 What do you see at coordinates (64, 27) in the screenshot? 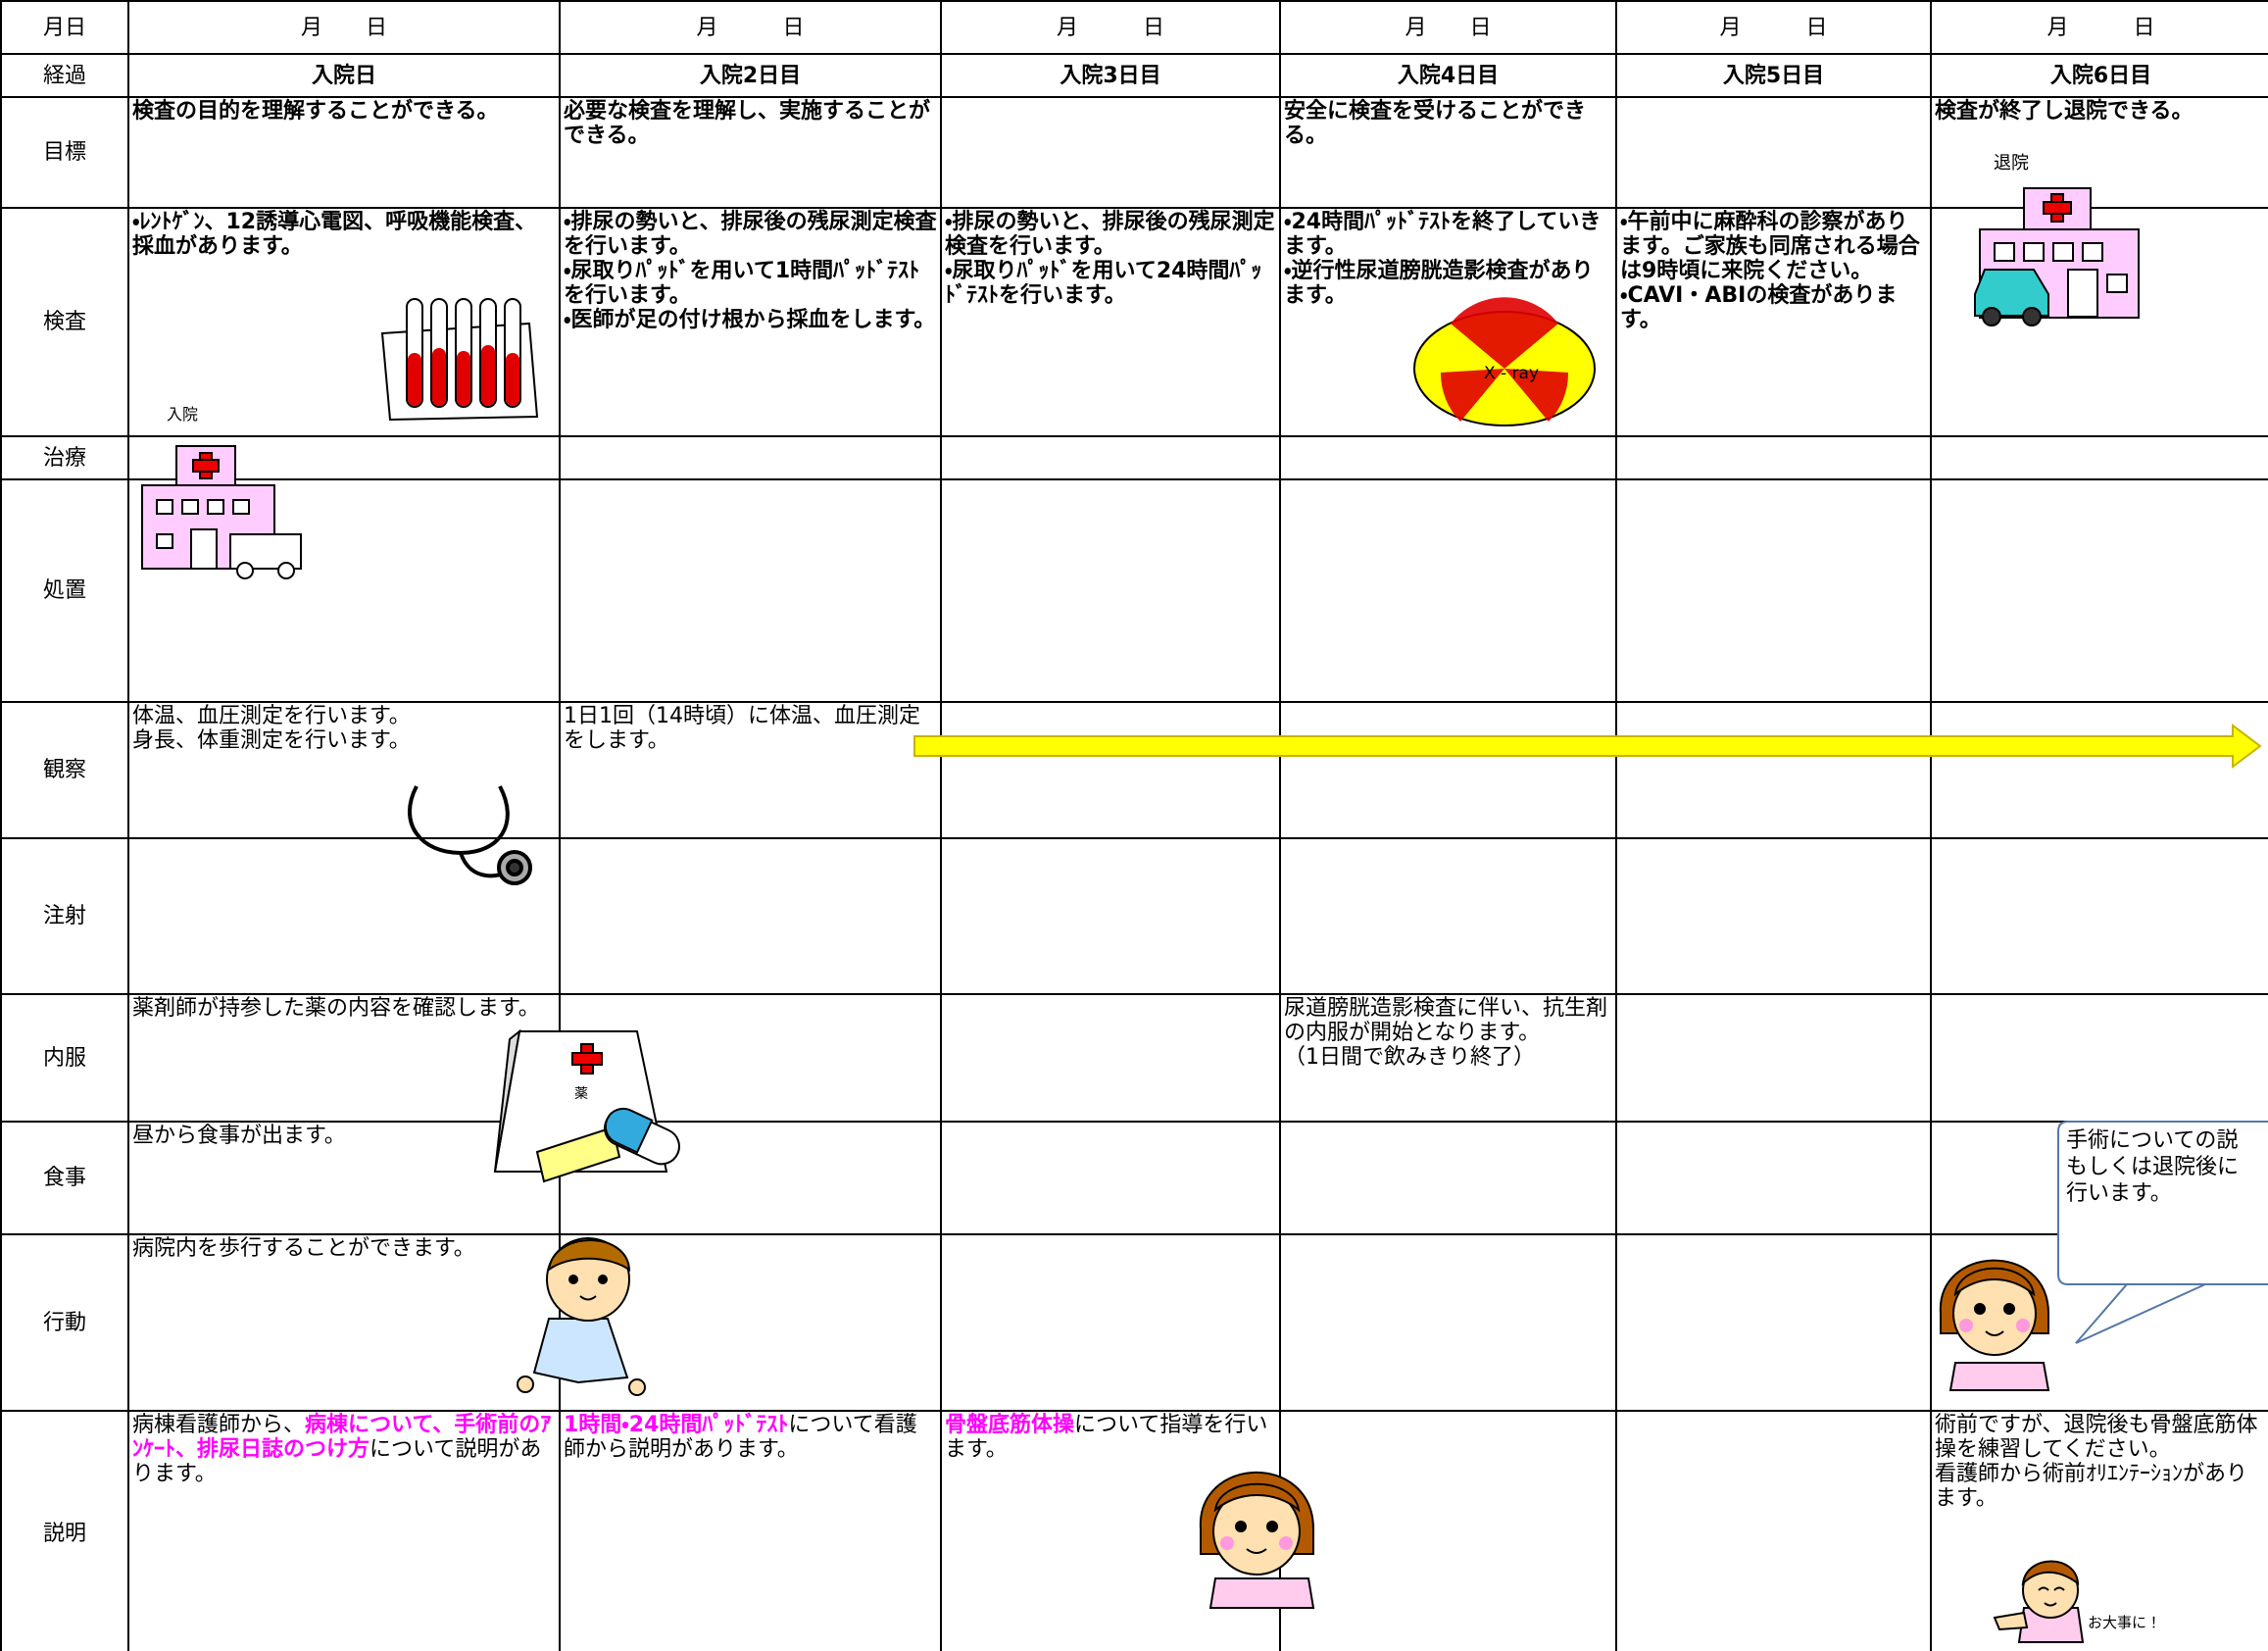
I see `row-label: 月日` at bounding box center [64, 27].